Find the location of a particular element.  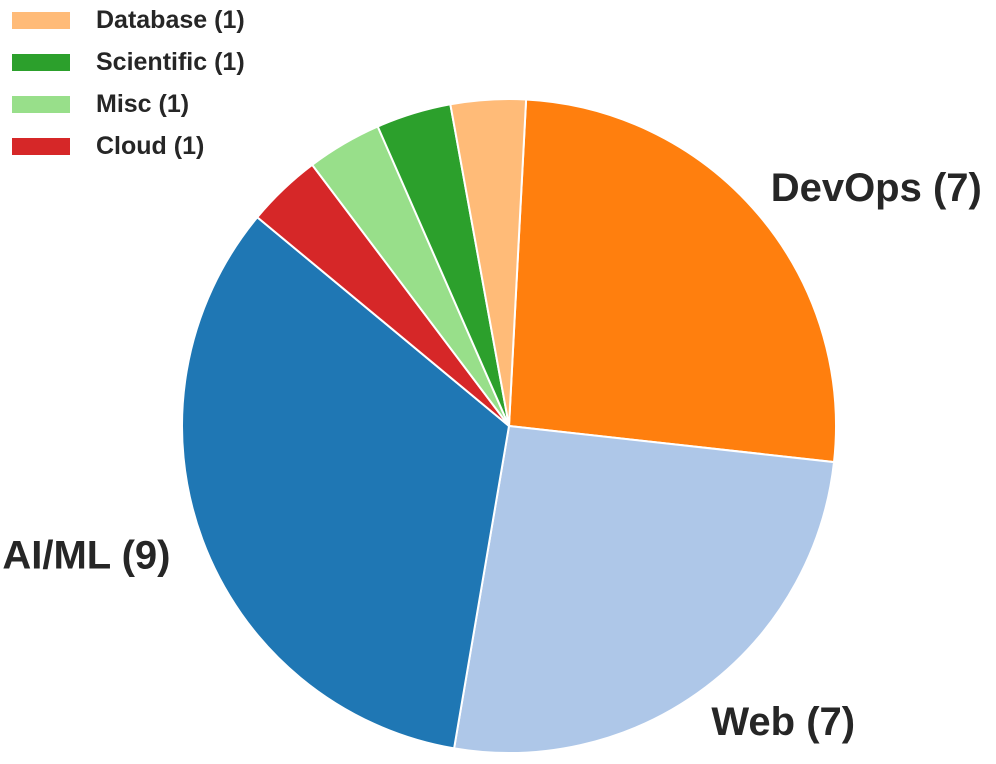

slice-label-web: Web (7) is located at coordinates (783, 722).